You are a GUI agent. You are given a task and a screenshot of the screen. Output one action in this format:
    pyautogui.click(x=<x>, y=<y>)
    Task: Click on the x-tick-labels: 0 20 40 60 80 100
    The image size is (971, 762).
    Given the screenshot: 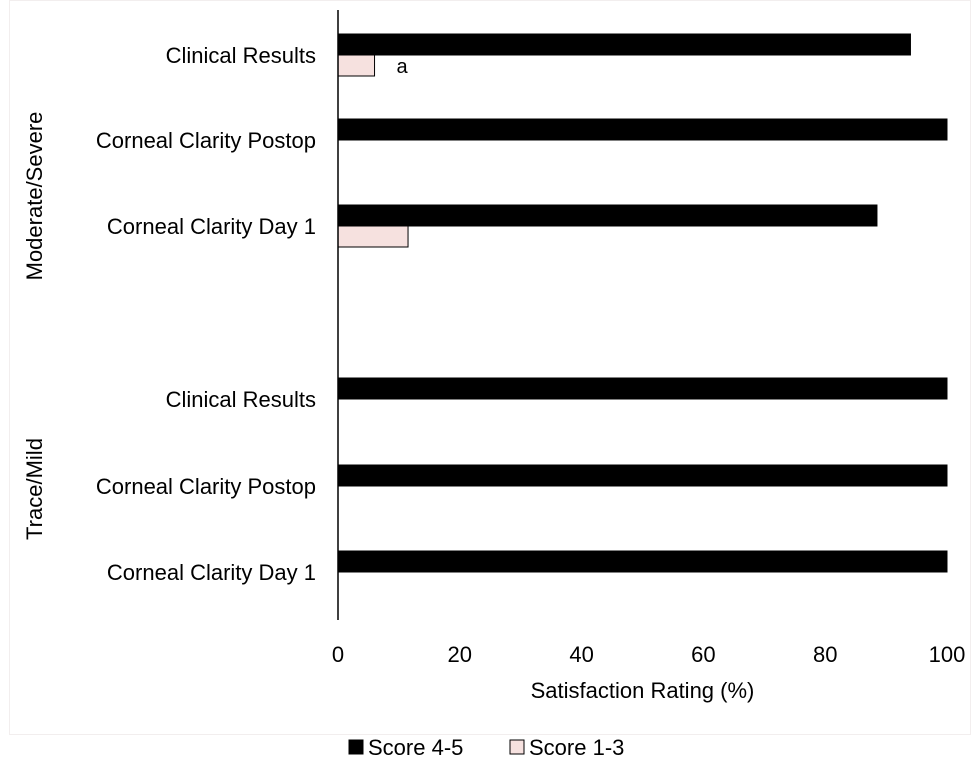 What is the action you would take?
    pyautogui.click(x=648, y=654)
    